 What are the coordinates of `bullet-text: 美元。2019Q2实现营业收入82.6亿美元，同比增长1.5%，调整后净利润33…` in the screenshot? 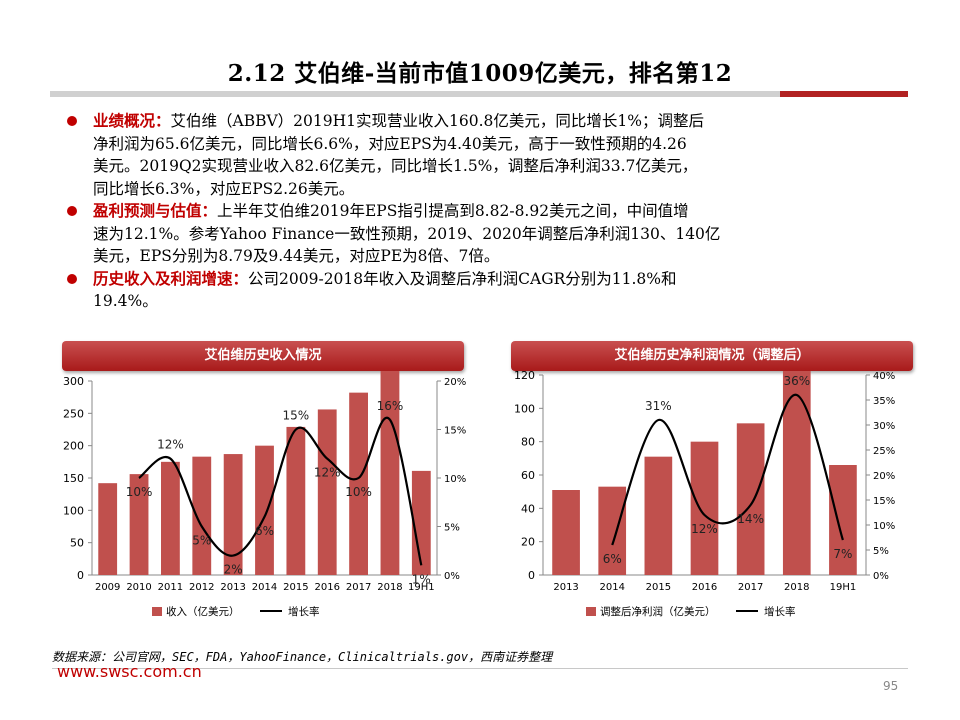 It's located at (395, 166).